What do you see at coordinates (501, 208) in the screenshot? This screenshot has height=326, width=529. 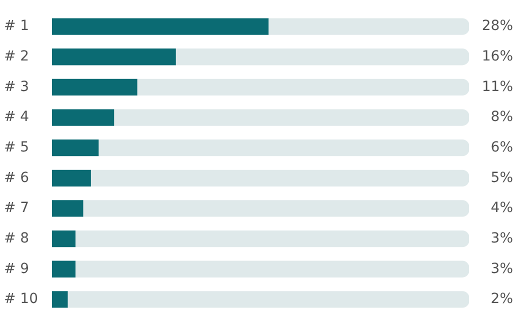 I see `data-label: 4%` at bounding box center [501, 208].